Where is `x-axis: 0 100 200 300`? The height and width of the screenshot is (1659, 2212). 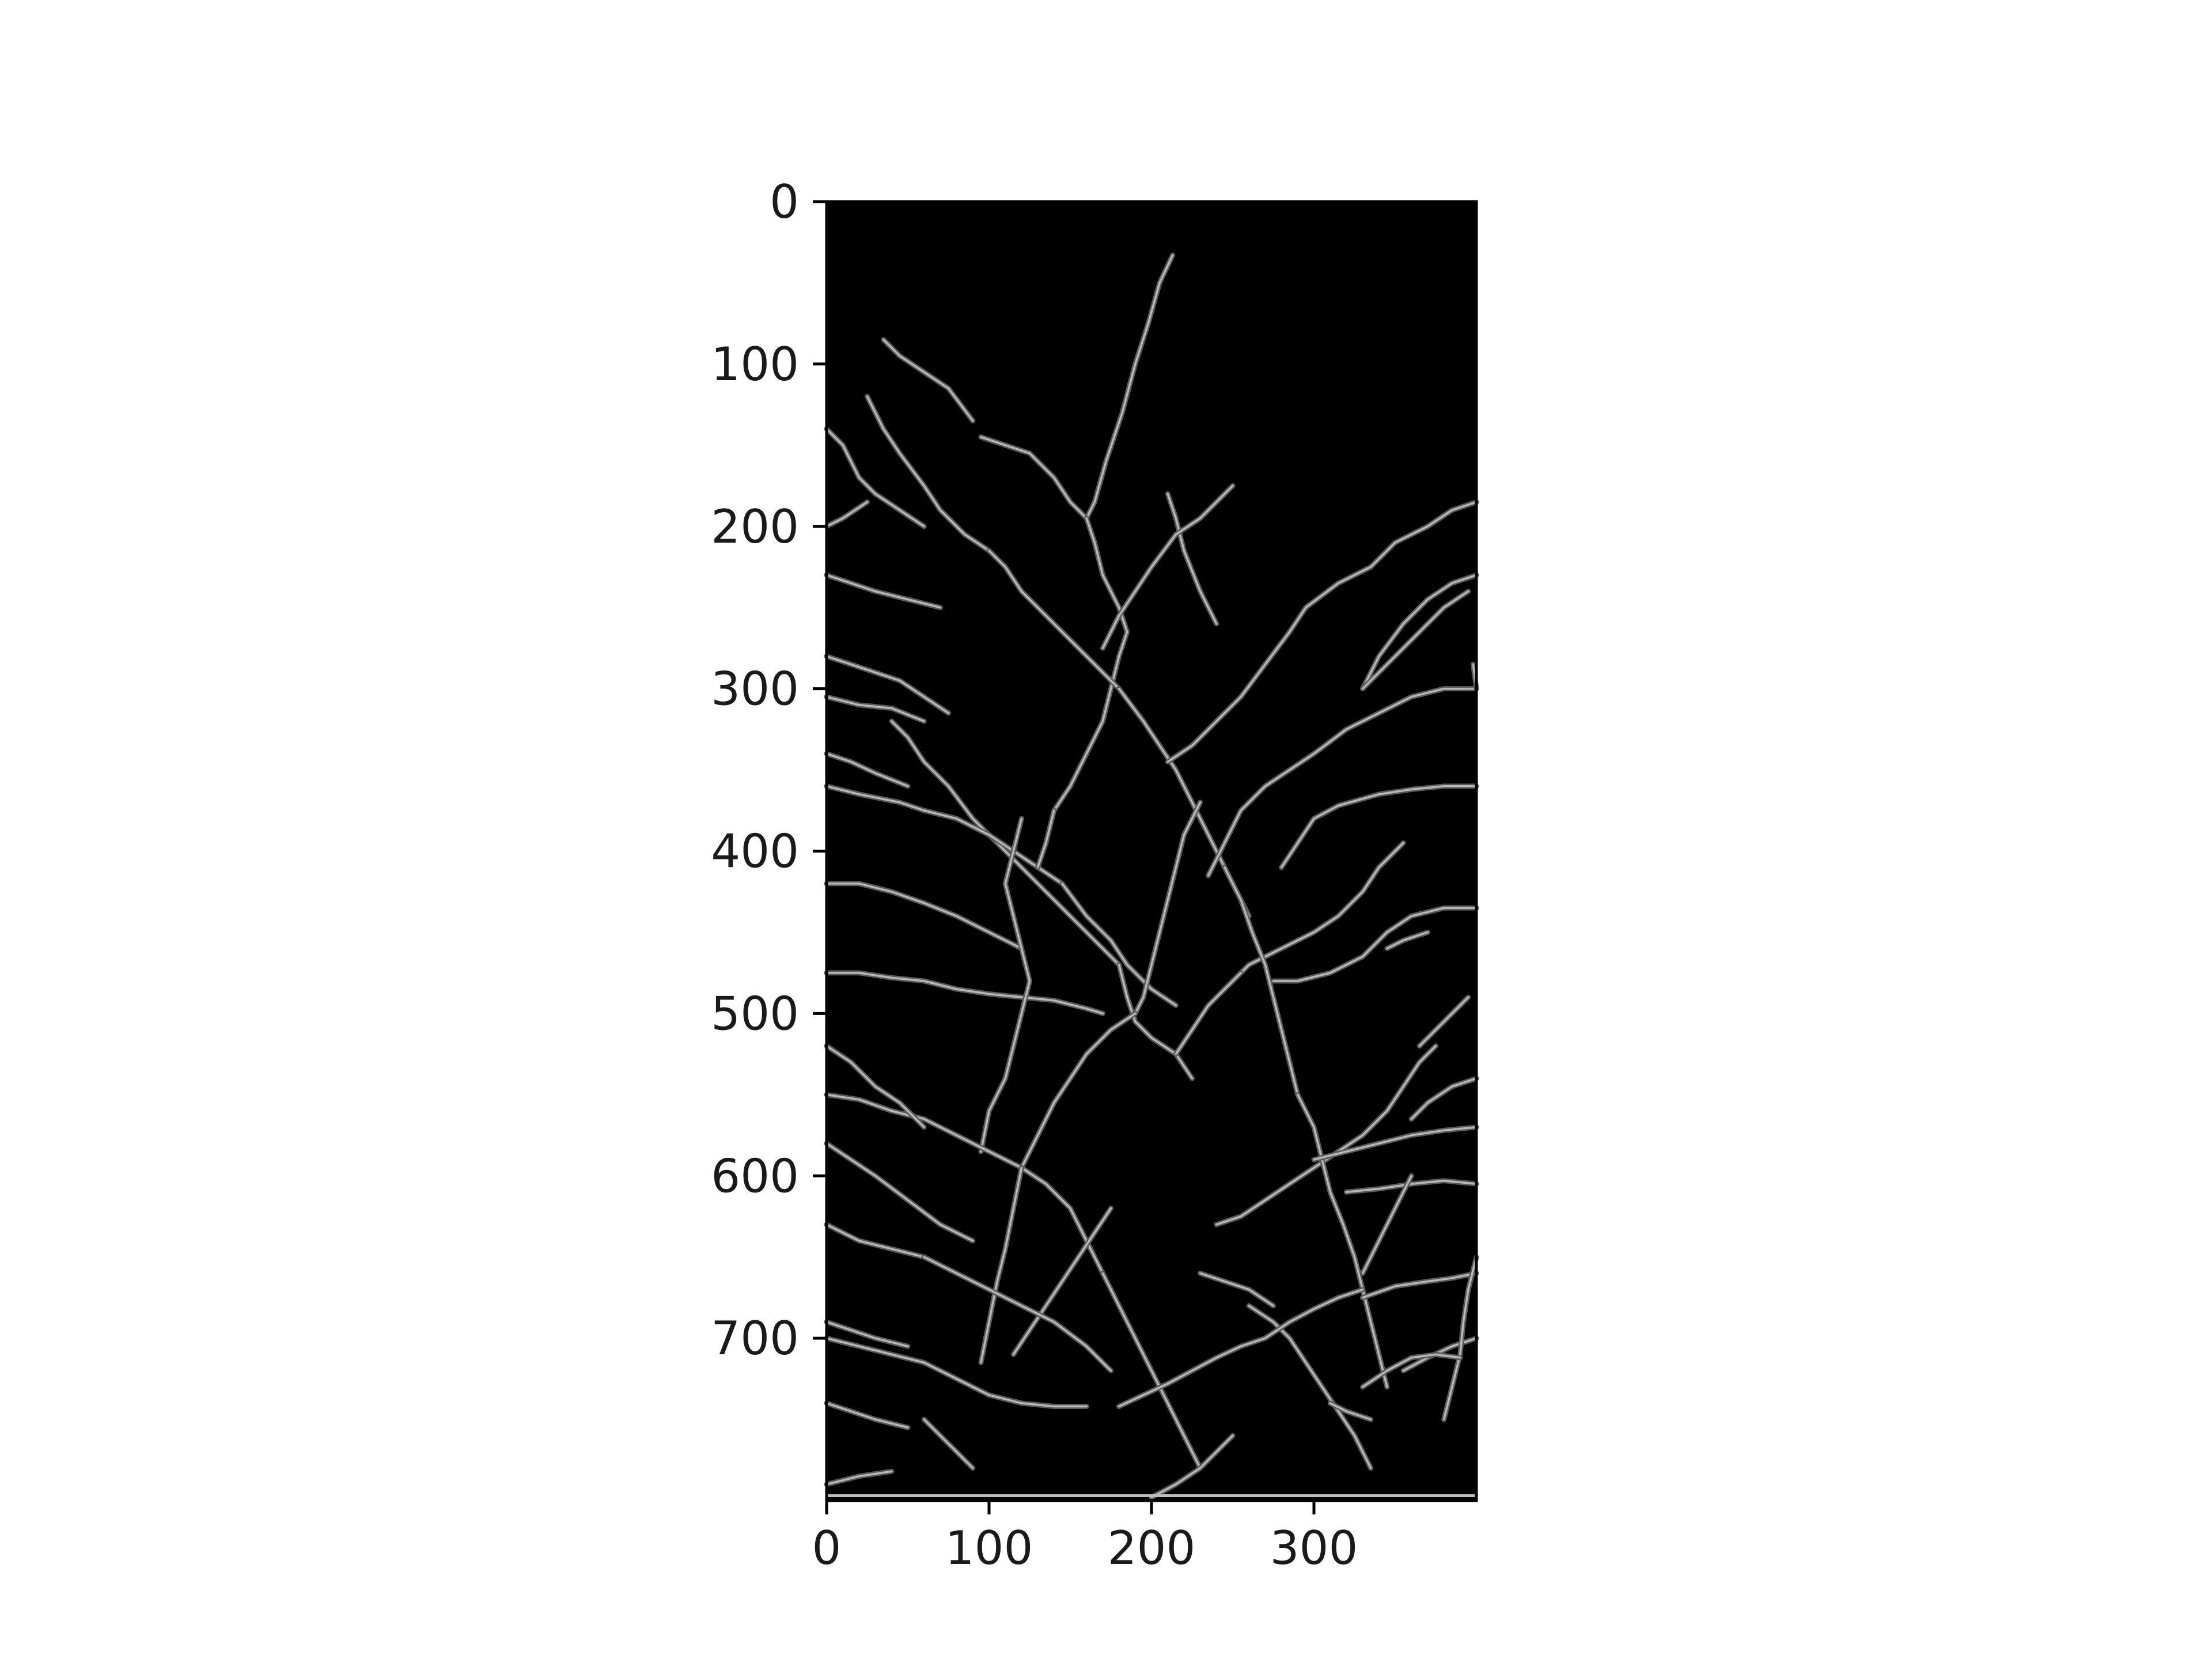 x-axis: 0 100 200 300 is located at coordinates (1085, 1538).